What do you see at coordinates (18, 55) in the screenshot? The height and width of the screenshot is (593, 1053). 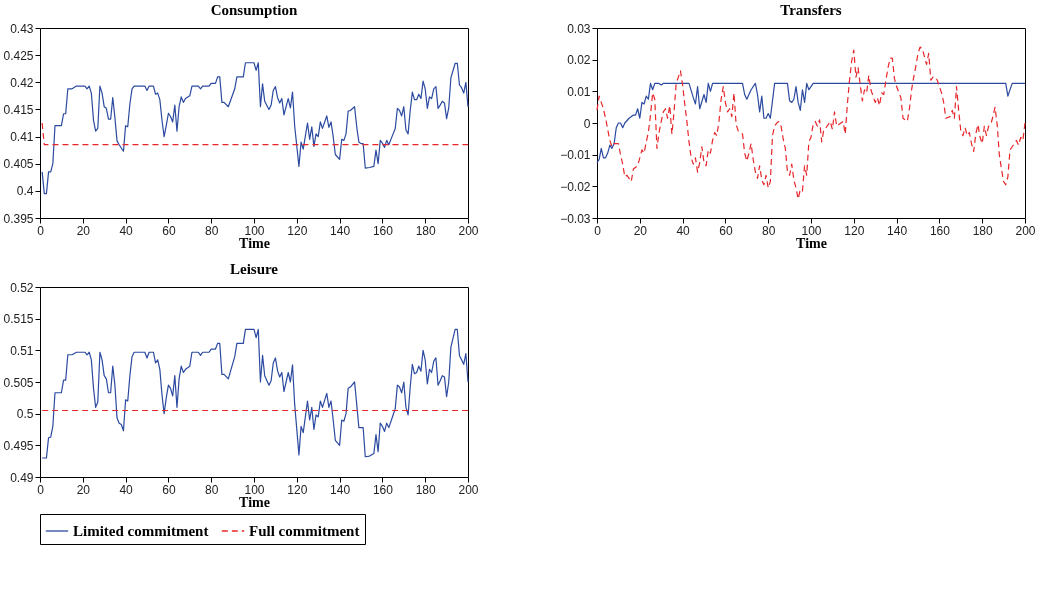 I see `y-tick-label: 0.425` at bounding box center [18, 55].